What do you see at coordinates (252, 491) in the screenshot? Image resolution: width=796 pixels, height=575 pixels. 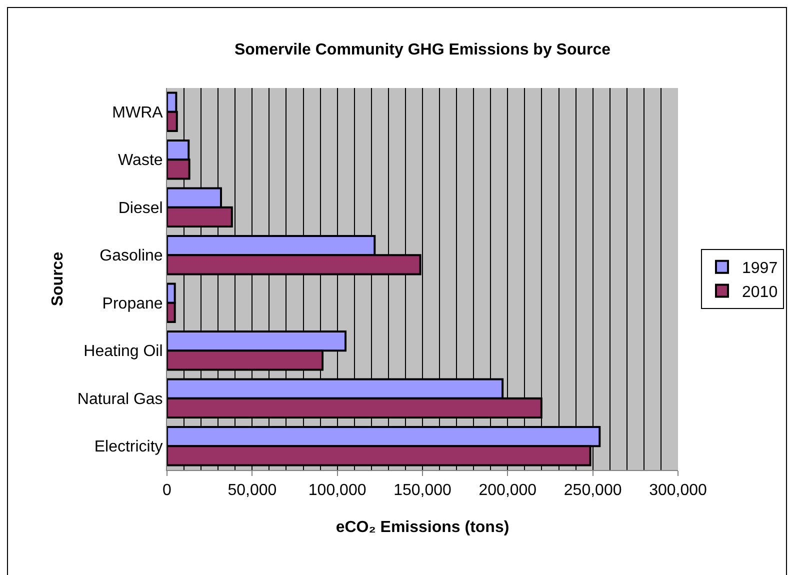 I see `x-tick-label: 50,000` at bounding box center [252, 491].